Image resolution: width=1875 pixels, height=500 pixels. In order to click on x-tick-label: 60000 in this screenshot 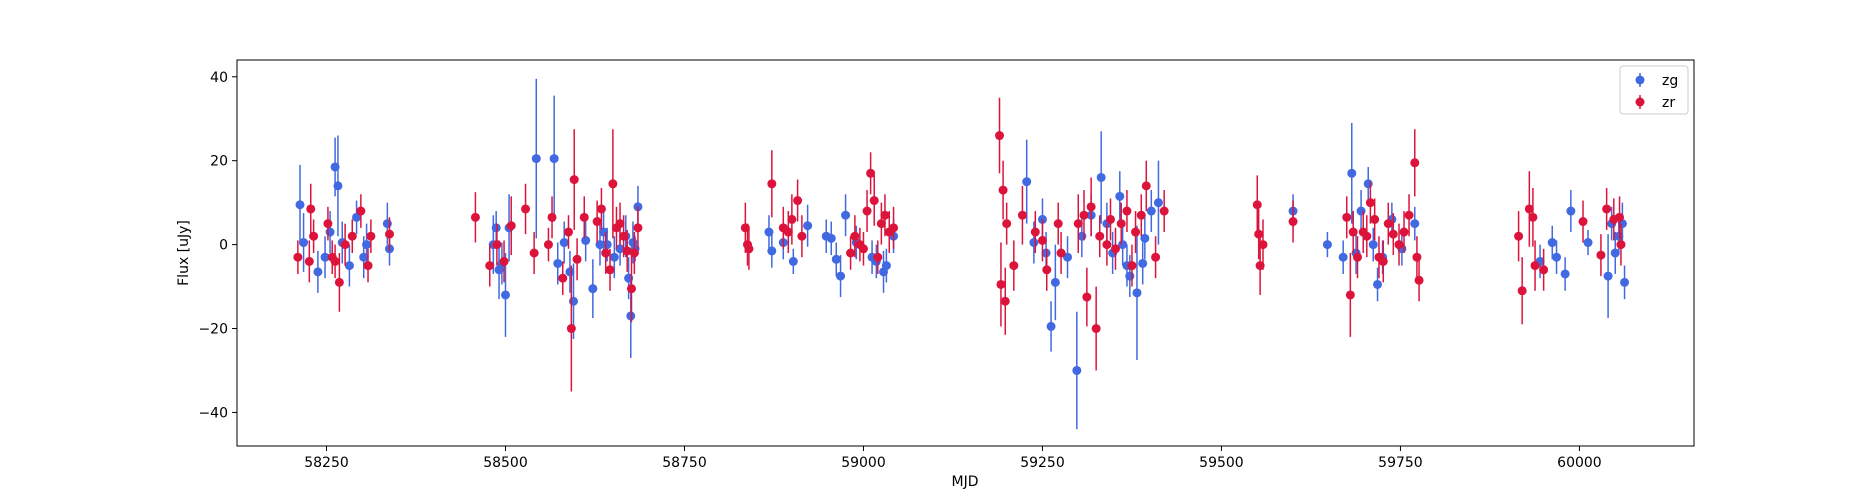, I will do `click(1579, 463)`.